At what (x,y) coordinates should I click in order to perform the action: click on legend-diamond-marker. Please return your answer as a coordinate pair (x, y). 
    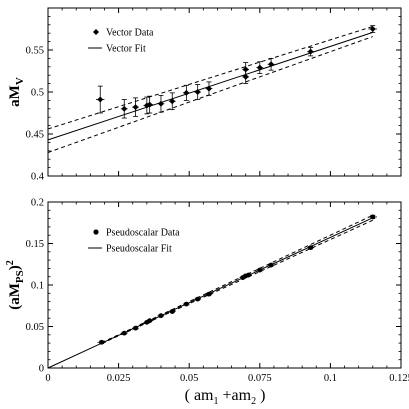
    Looking at the image, I should click on (96, 32).